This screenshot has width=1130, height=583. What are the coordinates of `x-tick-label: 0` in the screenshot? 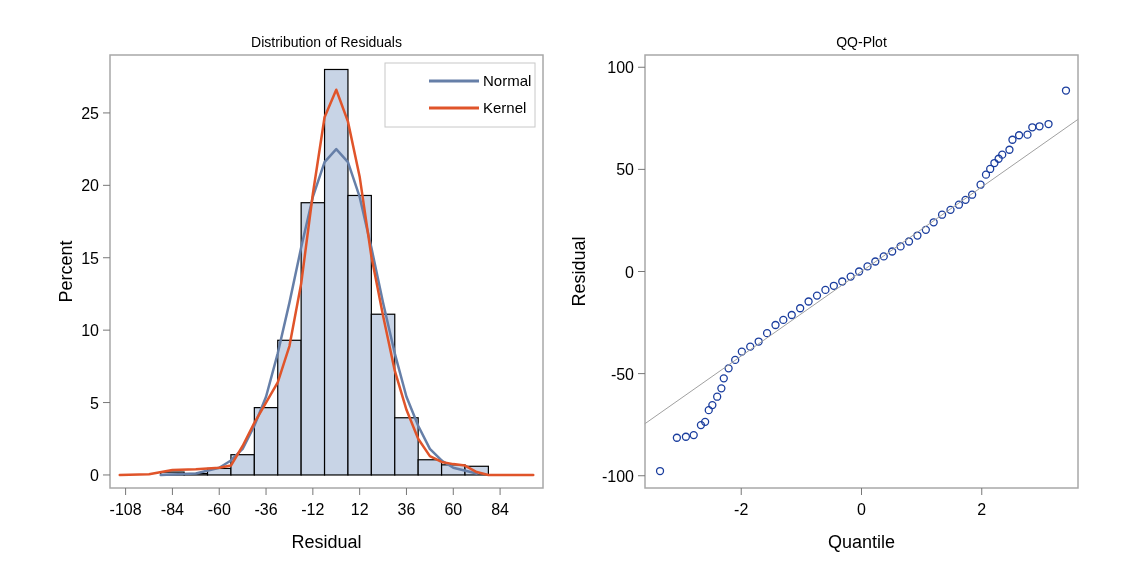 It's located at (862, 509).